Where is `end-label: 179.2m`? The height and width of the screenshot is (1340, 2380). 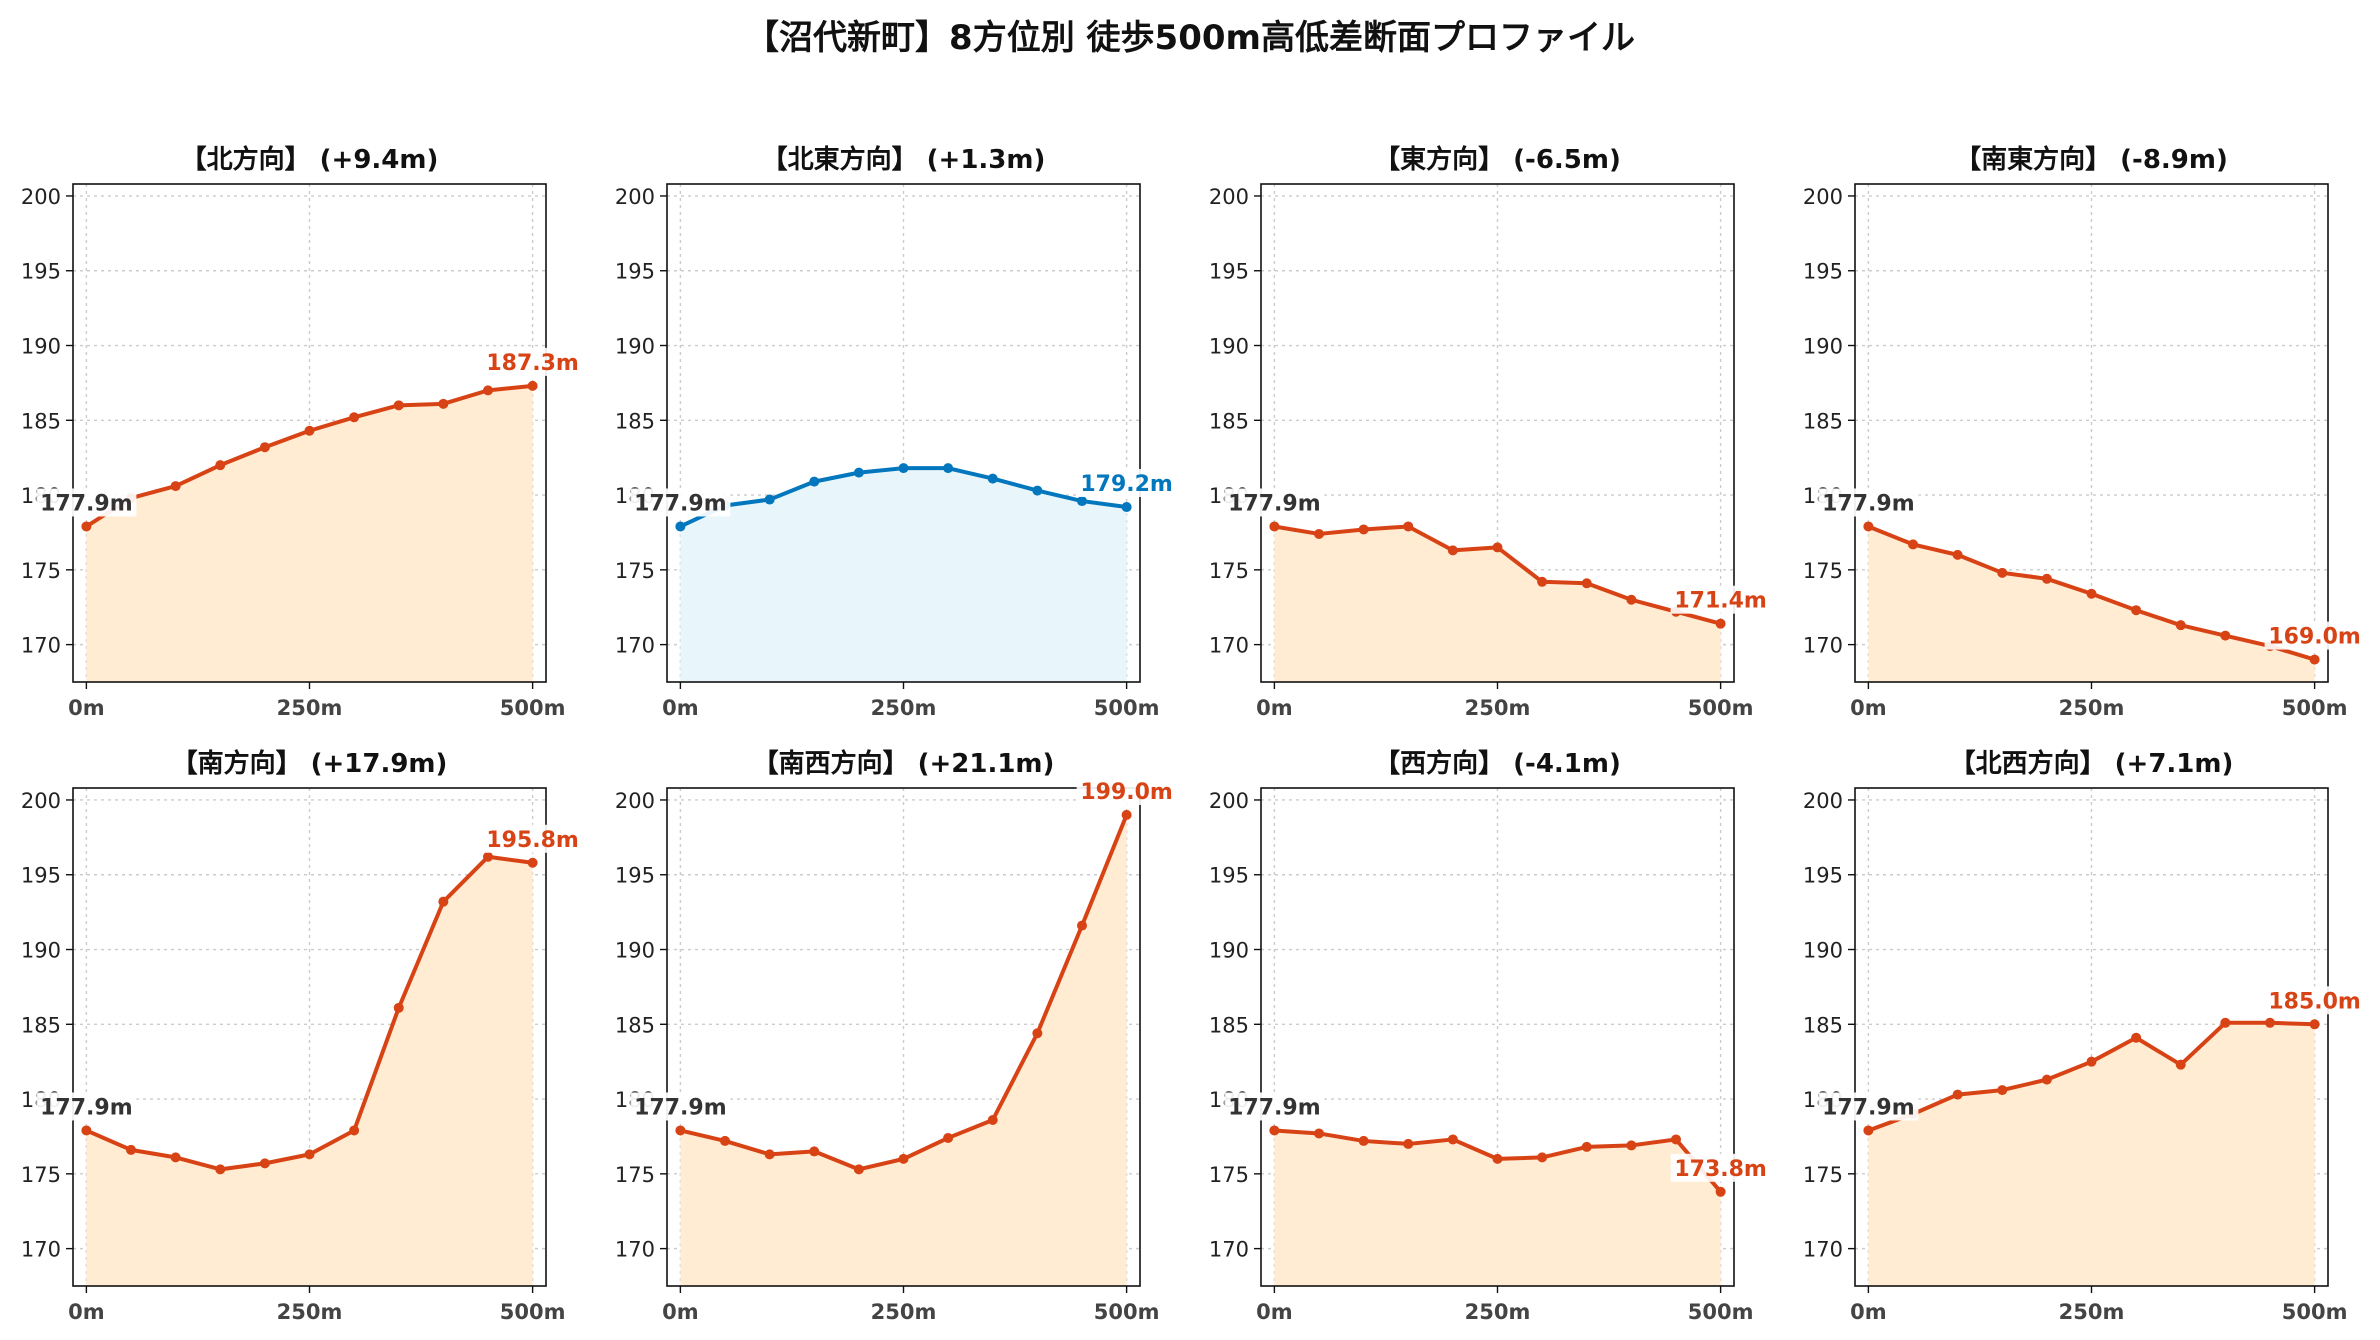 end-label: 179.2m is located at coordinates (1126, 484).